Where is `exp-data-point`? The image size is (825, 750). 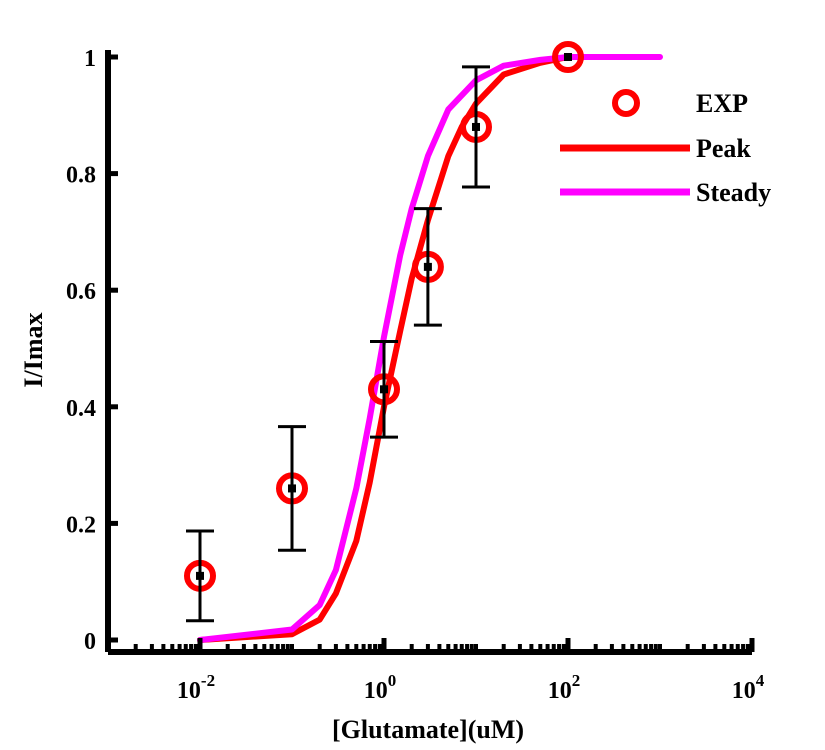 exp-data-point is located at coordinates (568, 57).